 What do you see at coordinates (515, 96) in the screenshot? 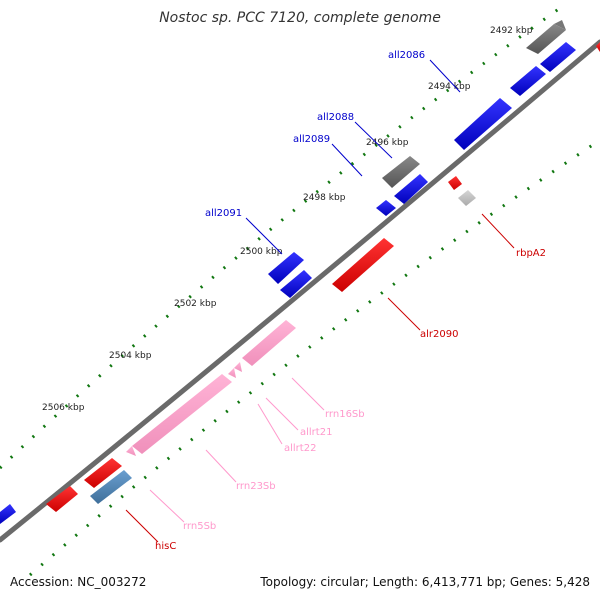
I see `feature-all2086` at bounding box center [515, 96].